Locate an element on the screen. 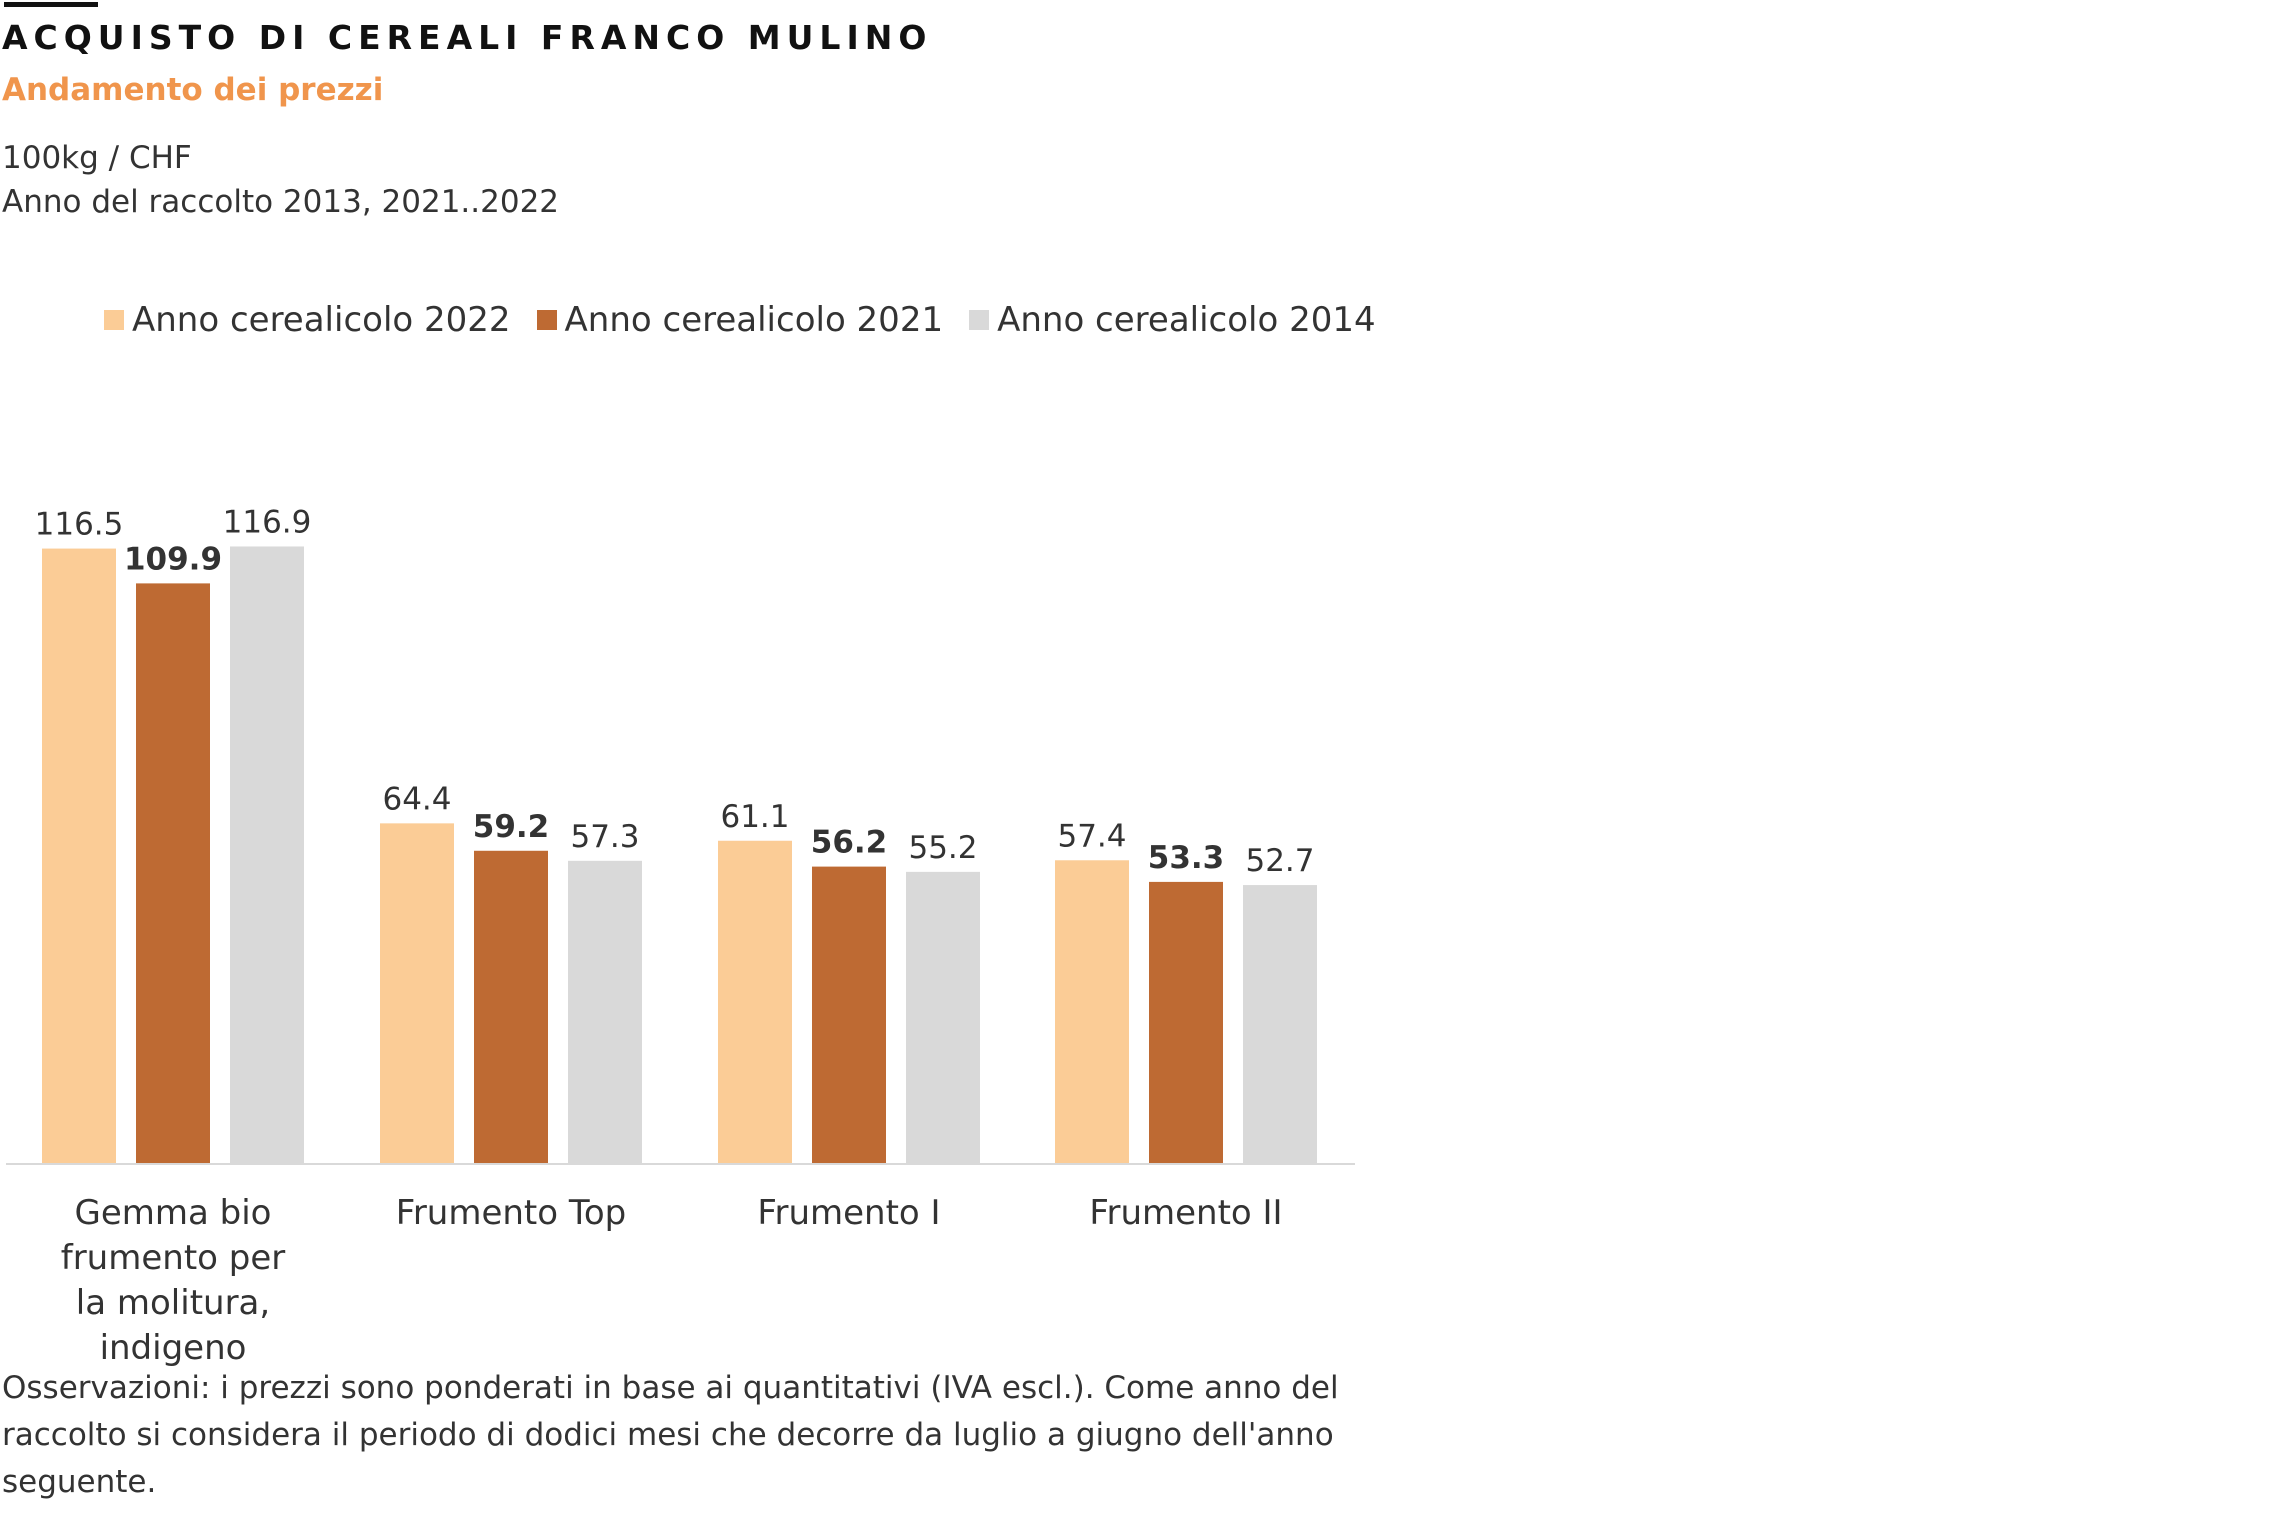 This screenshot has height=1531, width=2290. legend-item-2021: Anno cerealicolo 2021 is located at coordinates (740, 320).